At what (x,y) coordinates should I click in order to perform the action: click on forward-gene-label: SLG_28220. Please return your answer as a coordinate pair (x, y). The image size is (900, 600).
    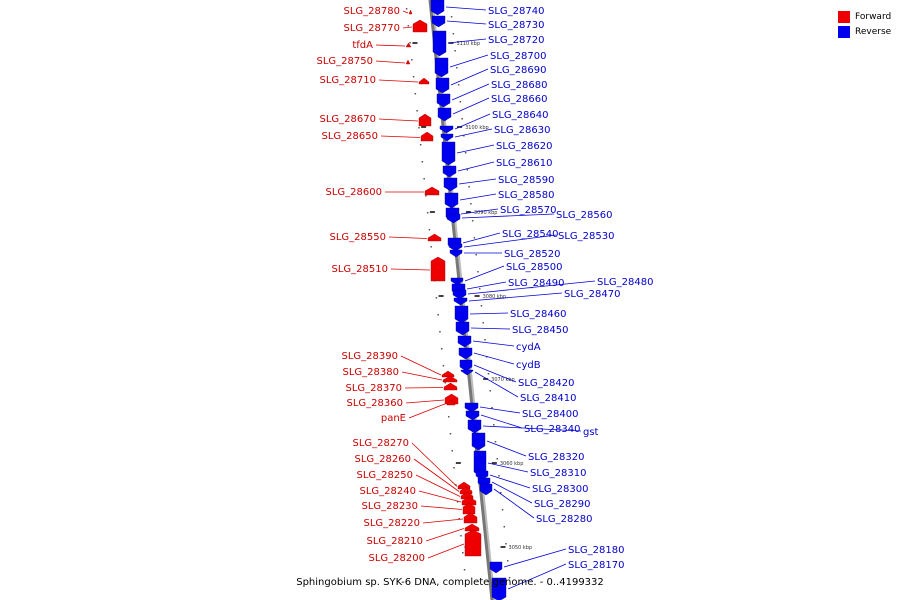
    Looking at the image, I should click on (392, 523).